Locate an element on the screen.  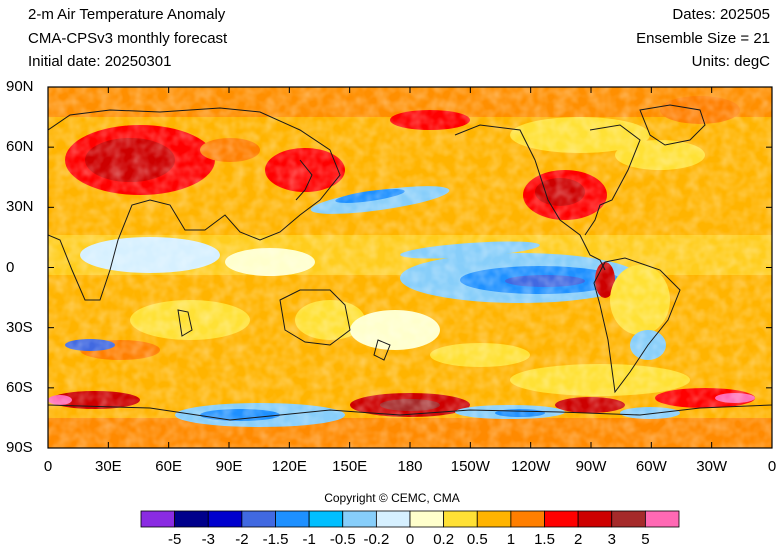
colorbar-tick-label: 1.5 is located at coordinates (544, 539).